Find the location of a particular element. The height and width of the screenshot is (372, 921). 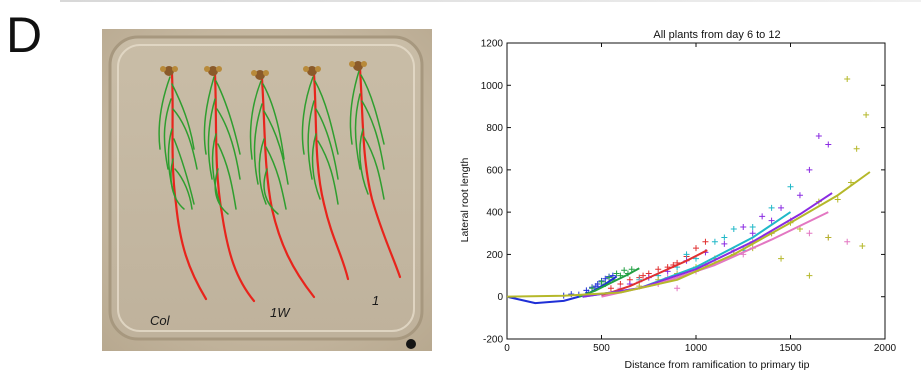

x-tick-label: 1000 is located at coordinates (696, 348).